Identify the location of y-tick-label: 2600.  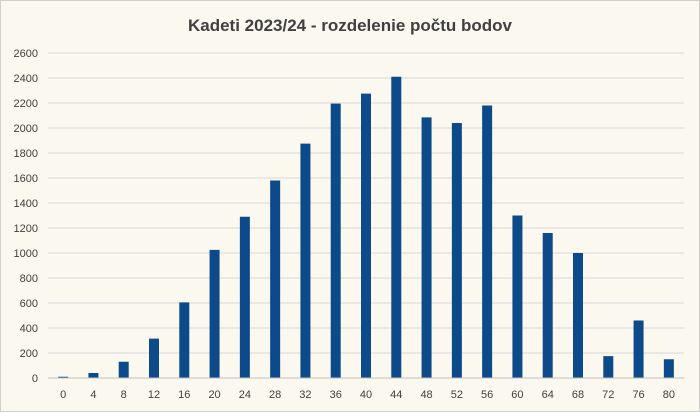
(26, 54).